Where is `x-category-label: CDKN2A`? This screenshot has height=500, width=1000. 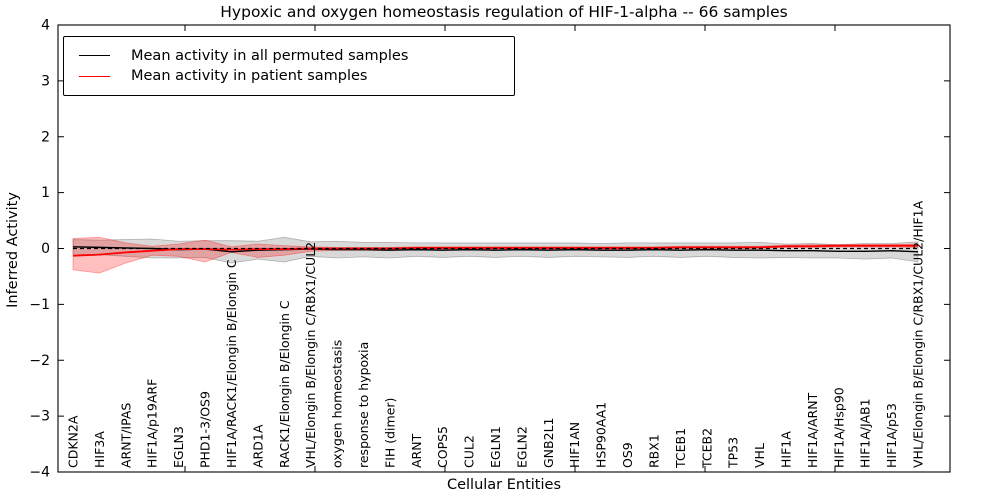
x-category-label: CDKN2A is located at coordinates (73, 441).